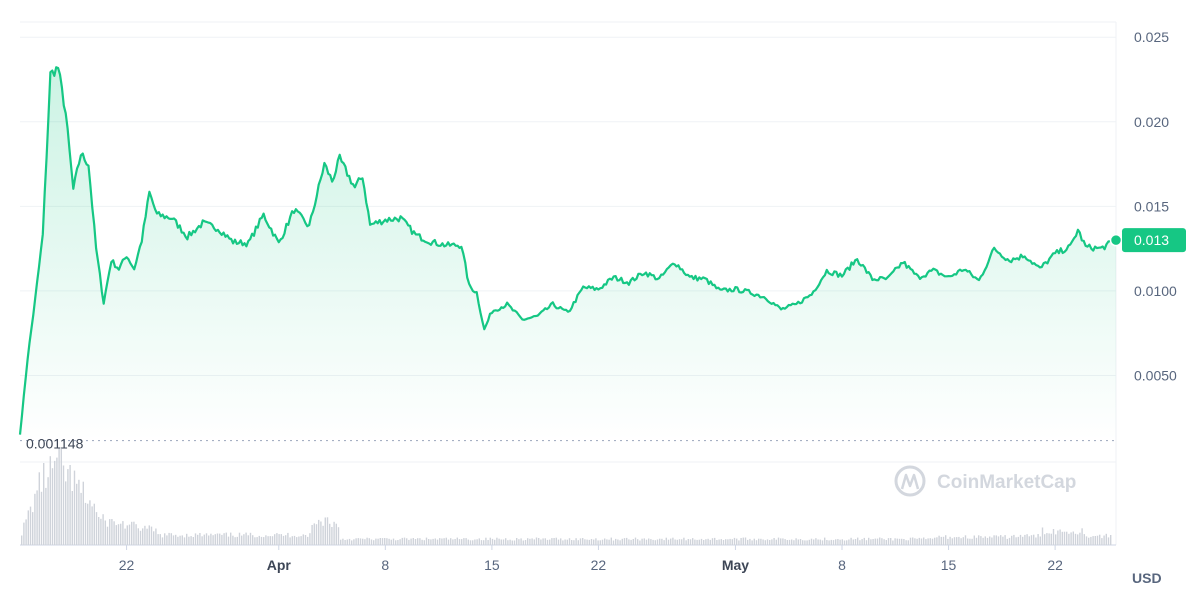 Image resolution: width=1200 pixels, height=607 pixels. What do you see at coordinates (1151, 122) in the screenshot?
I see `y-tick-label: 0.020` at bounding box center [1151, 122].